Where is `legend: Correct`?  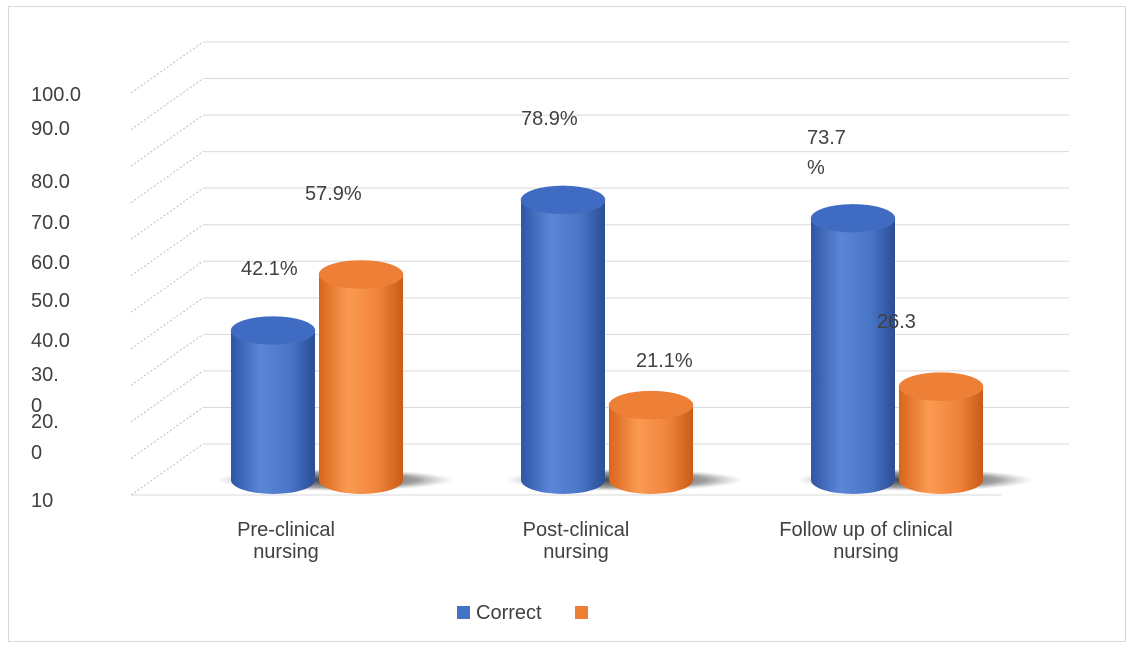 legend: Correct is located at coordinates (522, 613).